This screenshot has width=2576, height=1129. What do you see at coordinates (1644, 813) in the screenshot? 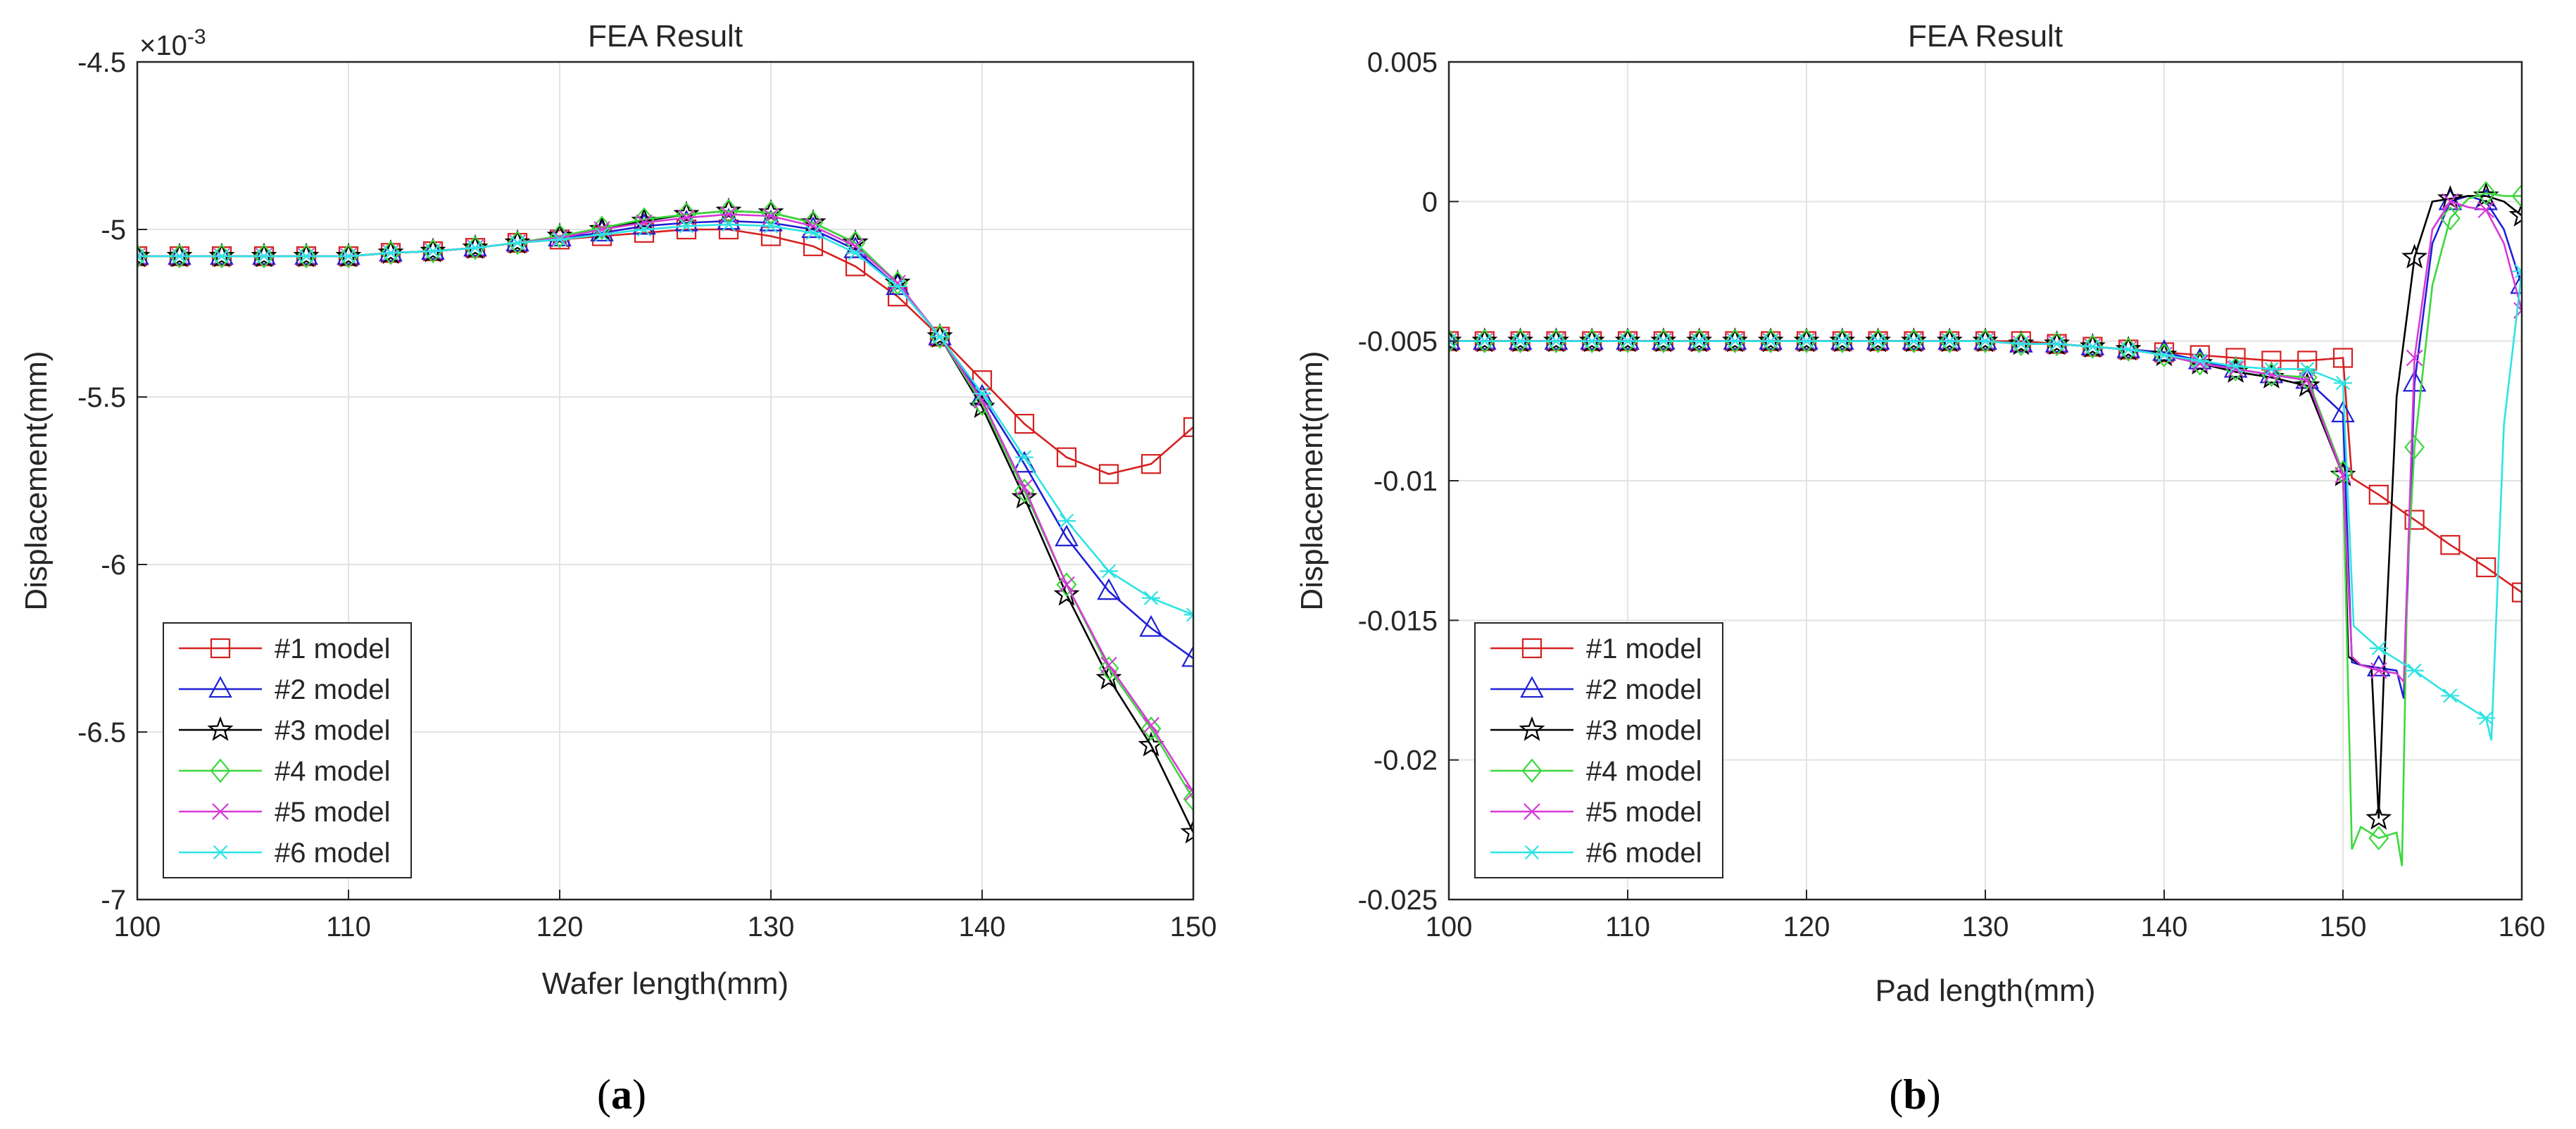
I see `legend-label-5: #5 model` at bounding box center [1644, 813].